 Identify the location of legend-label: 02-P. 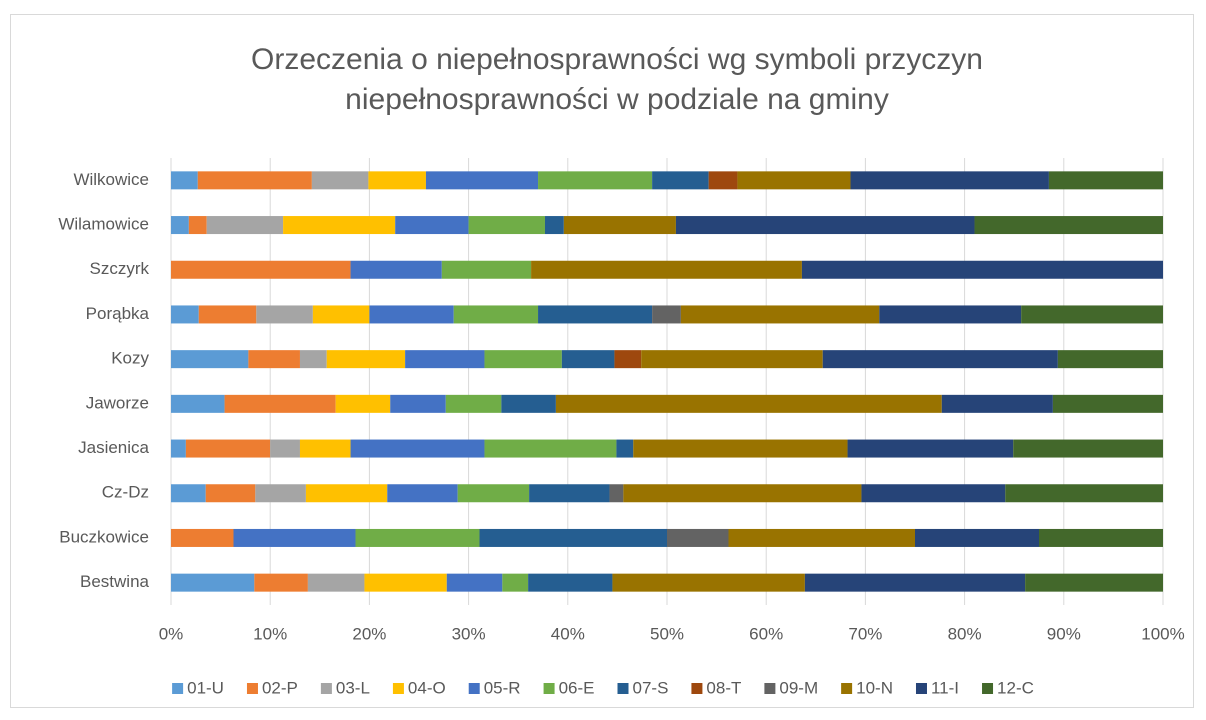
(280, 687).